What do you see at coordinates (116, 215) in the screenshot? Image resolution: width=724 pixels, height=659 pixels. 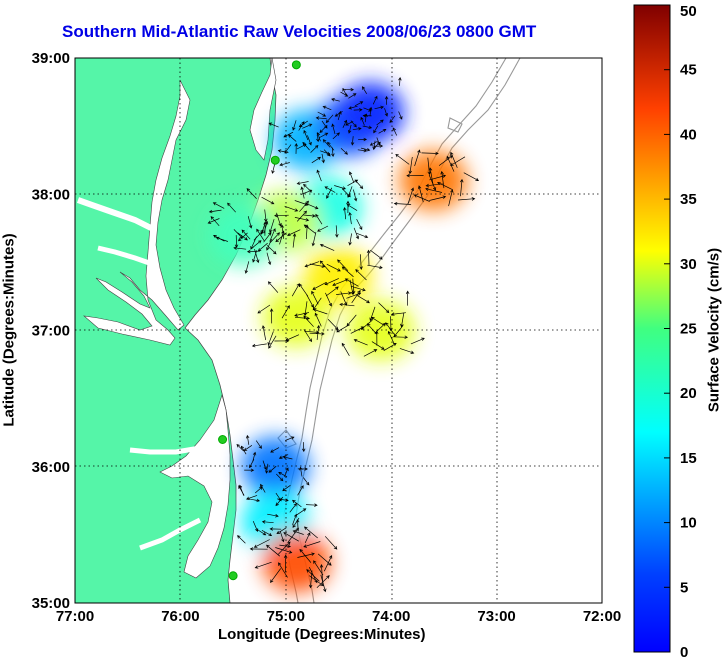 I see `potomac-river` at bounding box center [116, 215].